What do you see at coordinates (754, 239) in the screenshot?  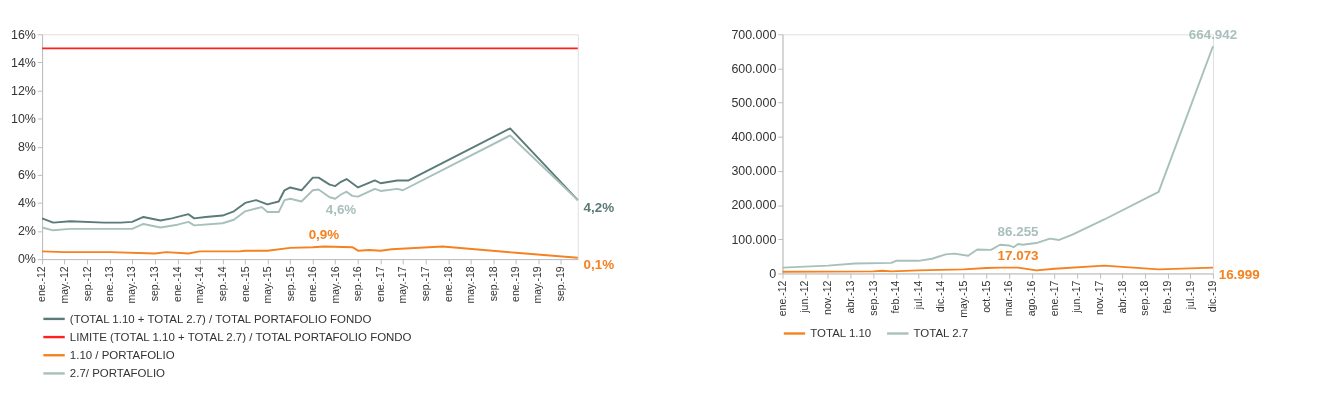 I see `y-tick-label: 100.000` at bounding box center [754, 239].